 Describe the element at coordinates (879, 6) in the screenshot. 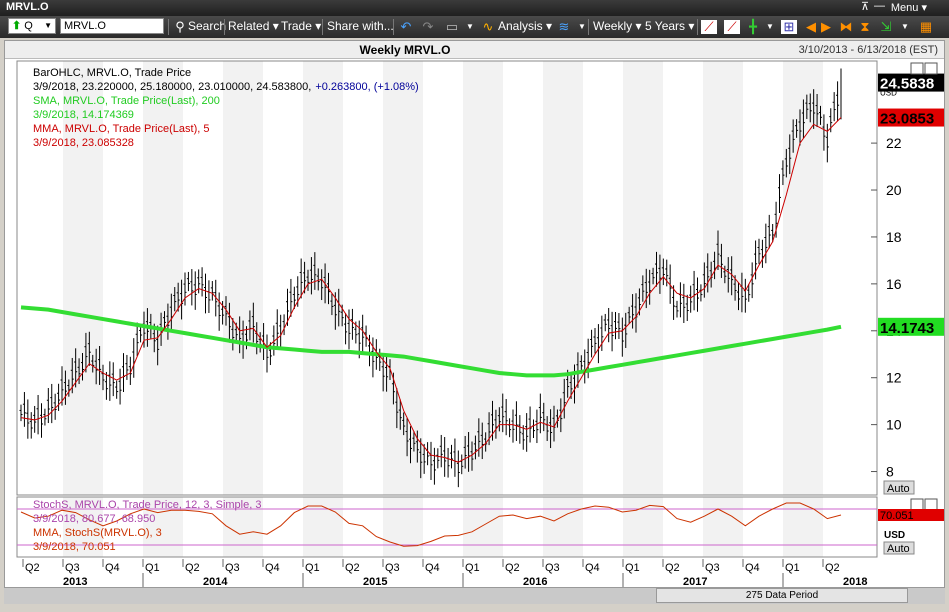

I see `minimize-icon: —` at that location.